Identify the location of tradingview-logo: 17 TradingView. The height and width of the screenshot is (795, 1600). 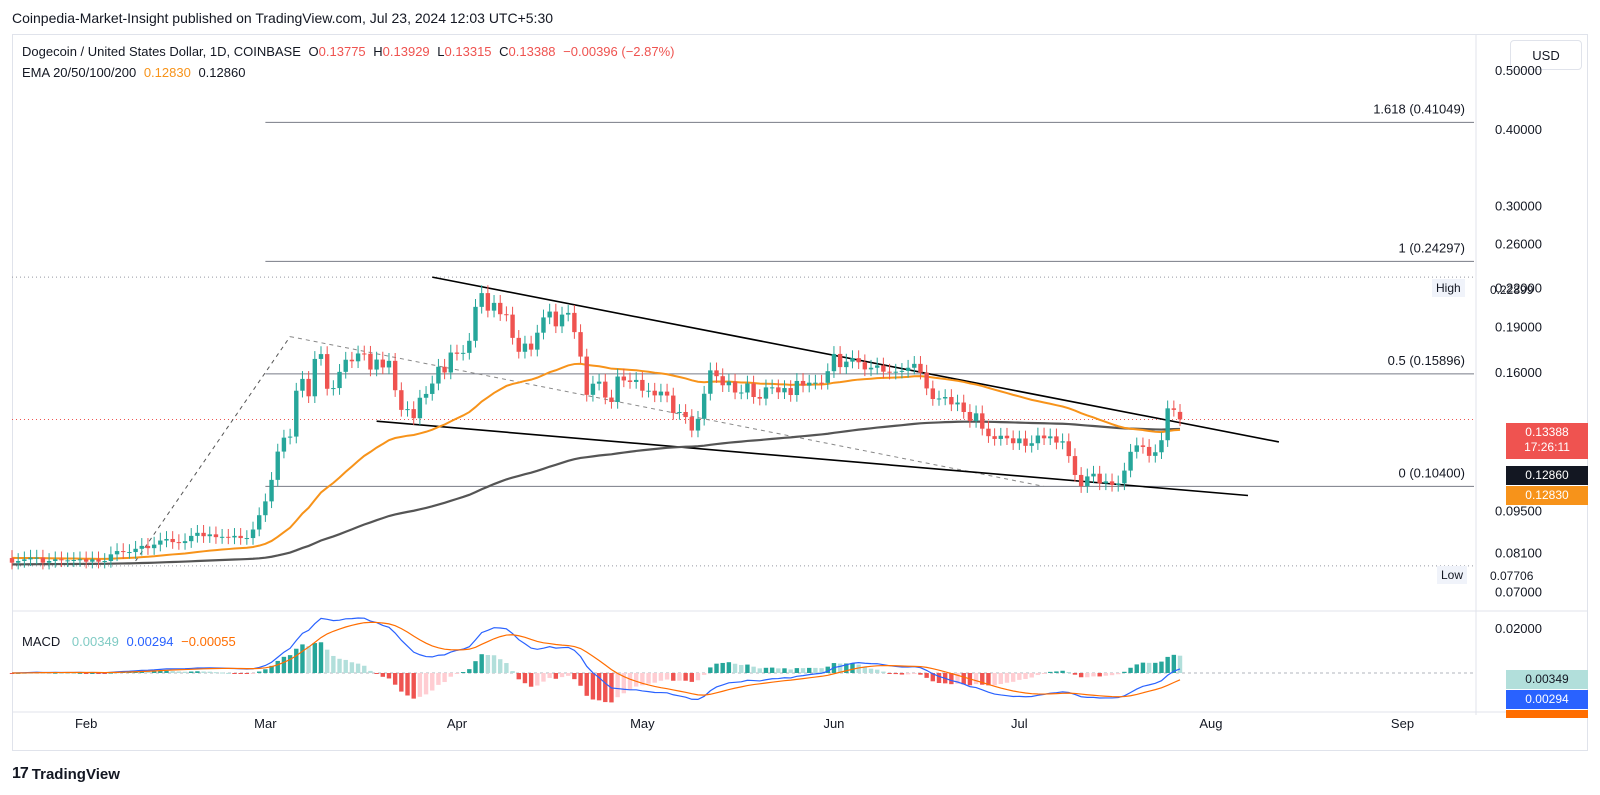
(66, 774).